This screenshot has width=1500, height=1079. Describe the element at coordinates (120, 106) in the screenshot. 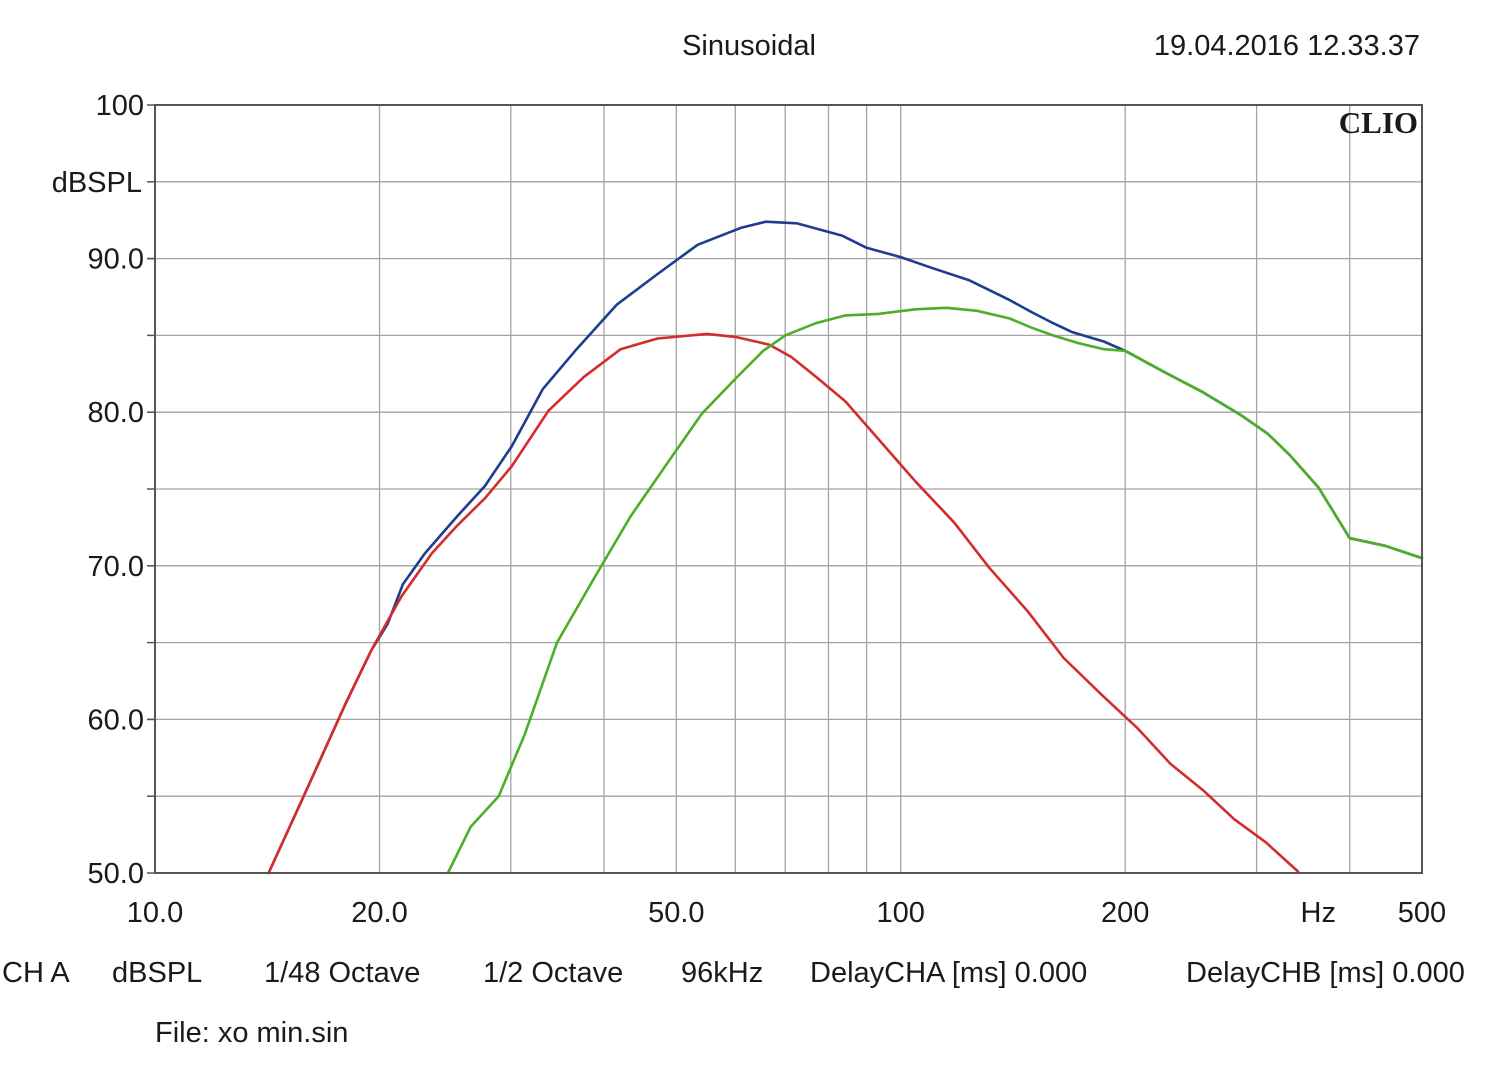

I see `y-tick-label: 100` at that location.